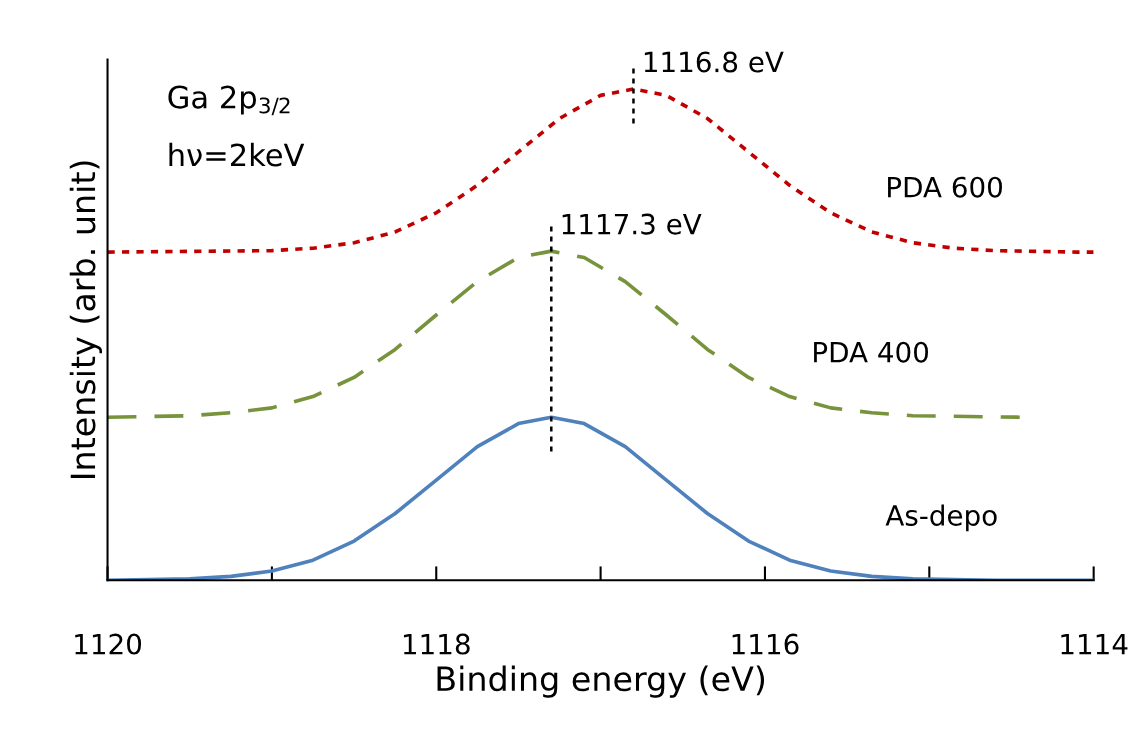 This screenshot has height=744, width=1144. Describe the element at coordinates (765, 644) in the screenshot. I see `x-tick-label: 1116` at that location.